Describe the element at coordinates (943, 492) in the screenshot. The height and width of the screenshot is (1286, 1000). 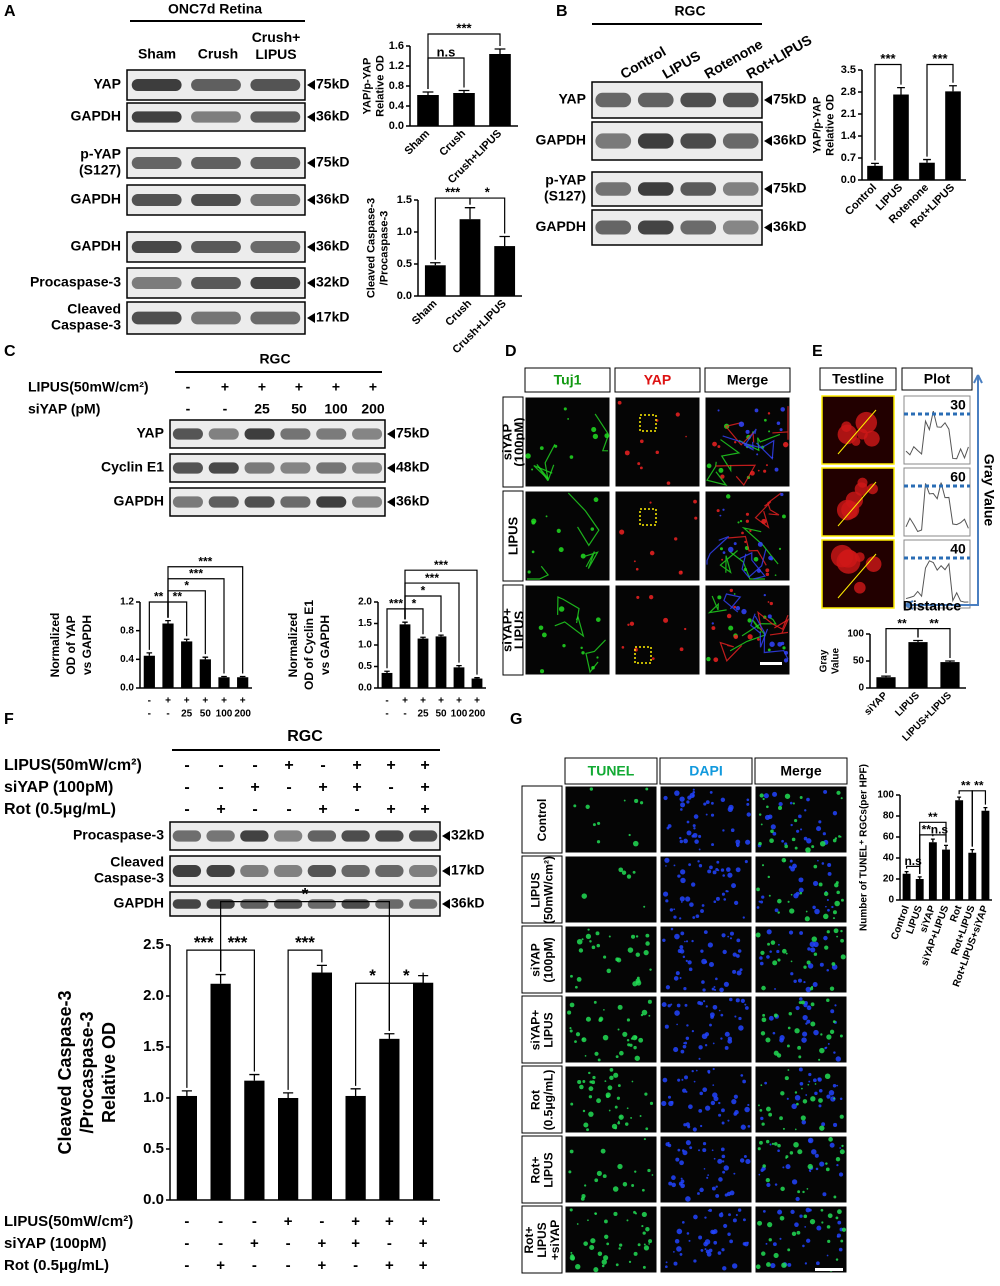
I see `axis-arrows` at that location.